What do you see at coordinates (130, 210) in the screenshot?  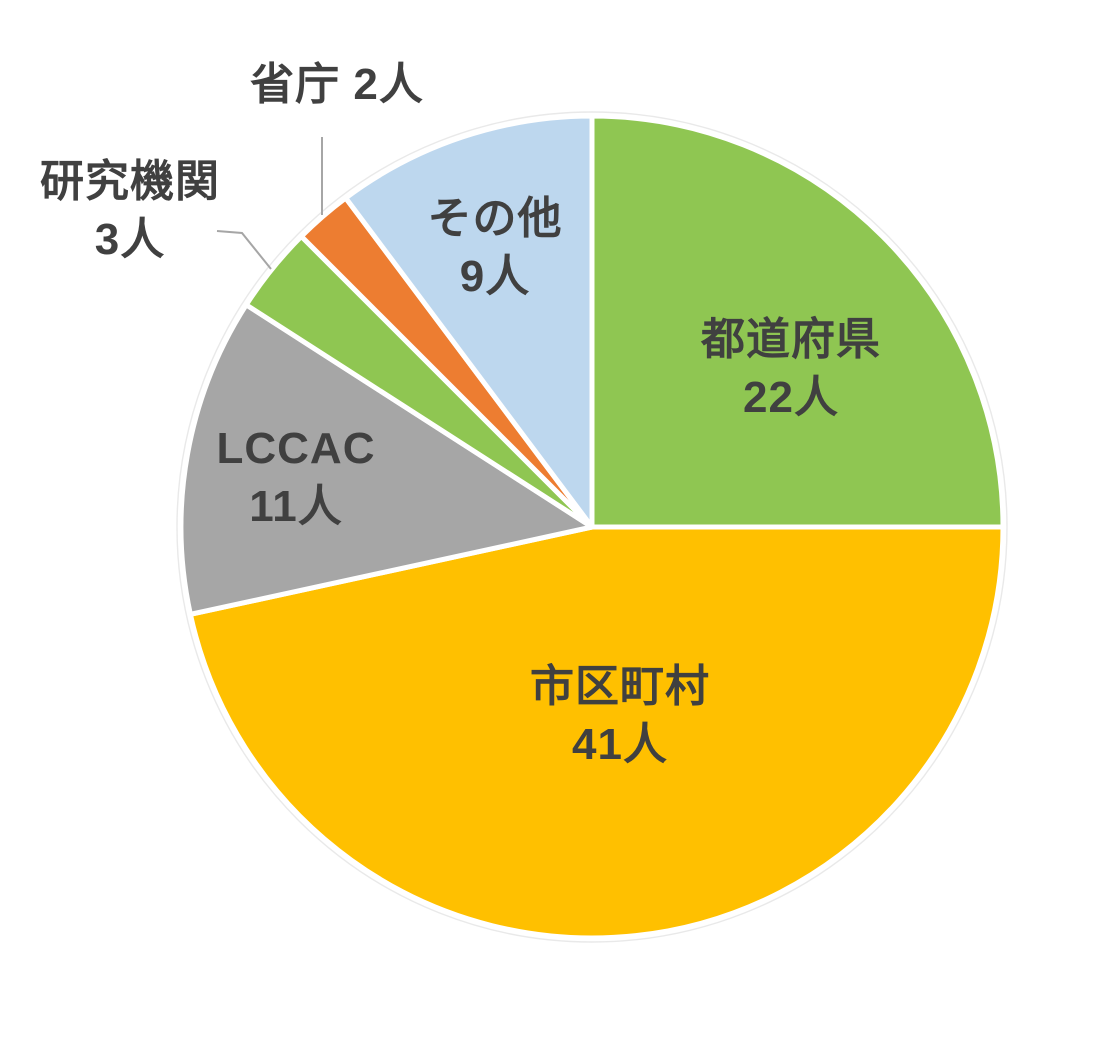 I see `slice-label-research-institutes: 研究機関 3人` at bounding box center [130, 210].